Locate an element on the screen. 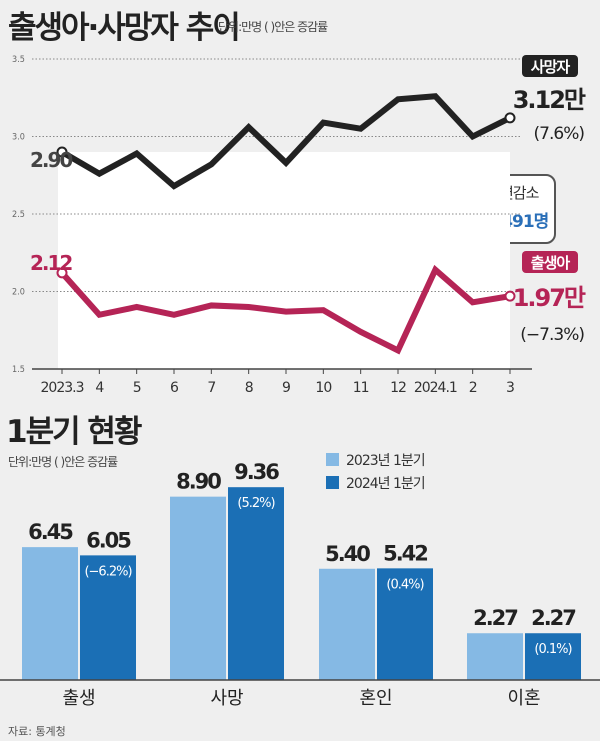 This screenshot has width=600, height=741. x-tick-label: 11 is located at coordinates (361, 388).